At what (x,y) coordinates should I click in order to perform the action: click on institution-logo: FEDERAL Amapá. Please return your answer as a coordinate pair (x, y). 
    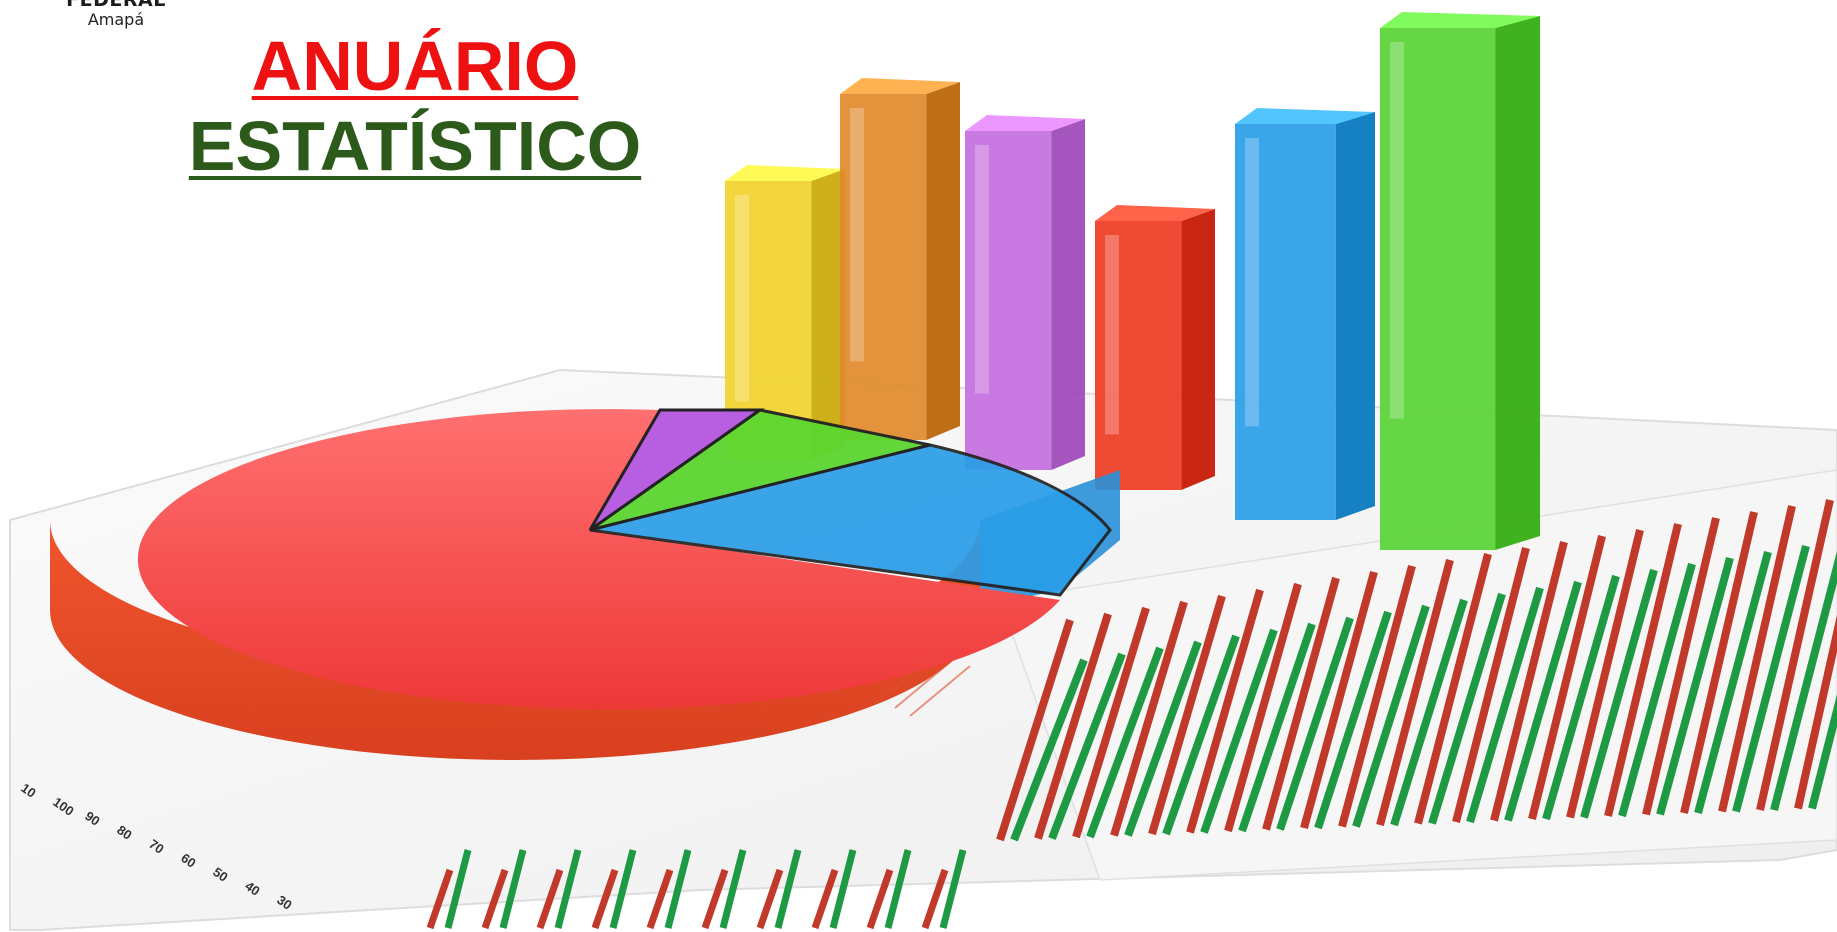
    Looking at the image, I should click on (116, 14).